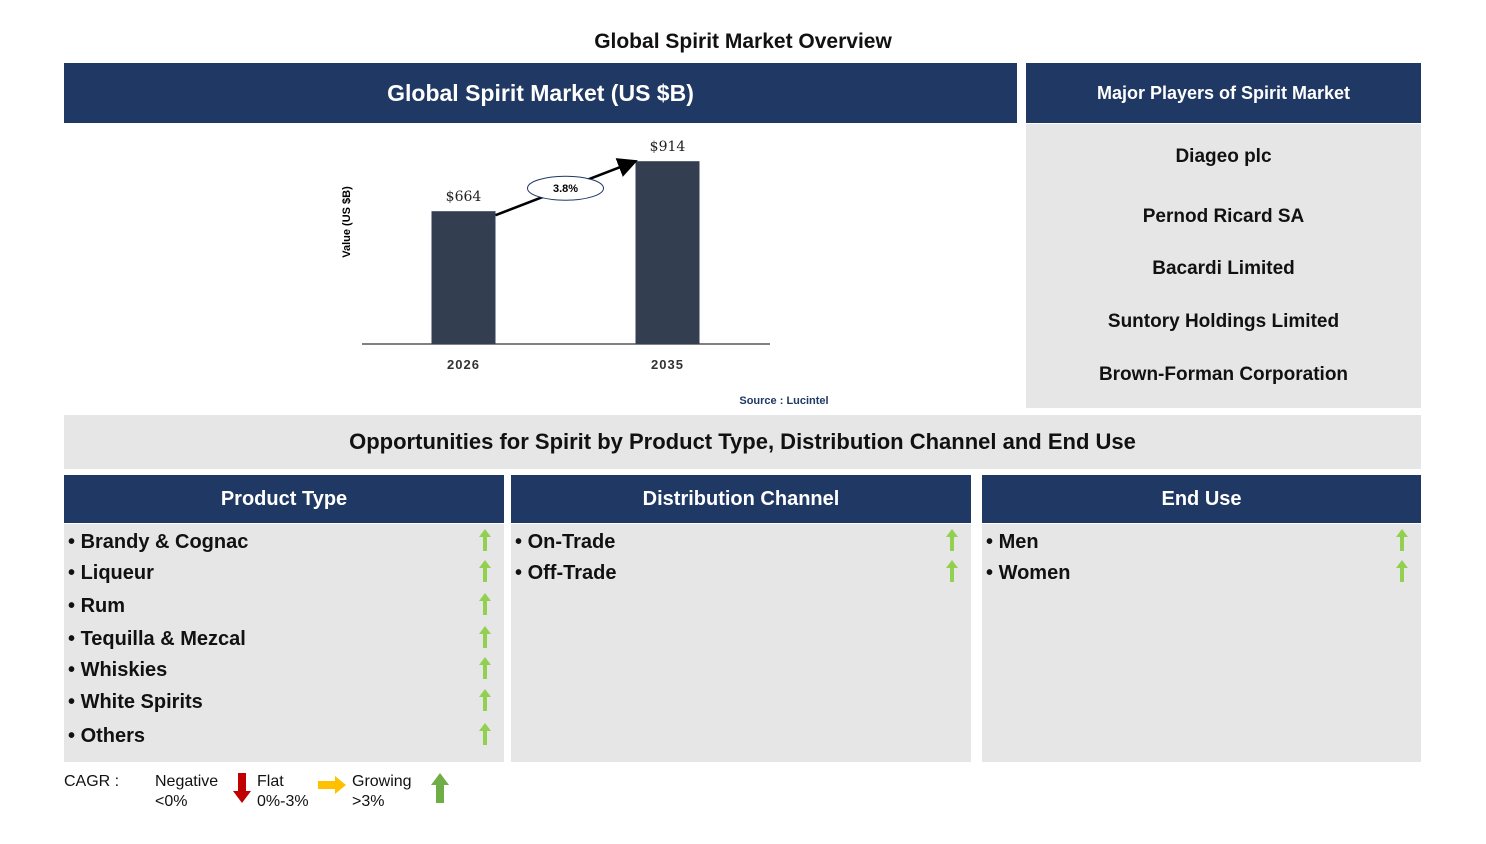 This screenshot has height=844, width=1486. I want to click on value-label: $664, so click(464, 197).